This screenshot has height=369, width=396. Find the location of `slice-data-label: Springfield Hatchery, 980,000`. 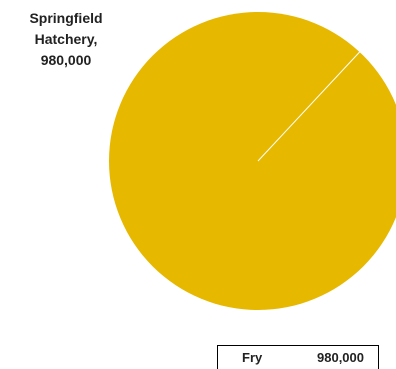

slice-data-label: Springfield Hatchery, 980,000 is located at coordinates (66, 39).